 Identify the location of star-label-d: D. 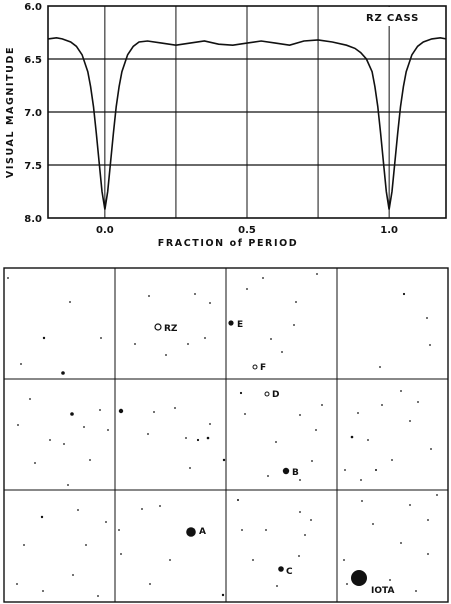
(275, 395).